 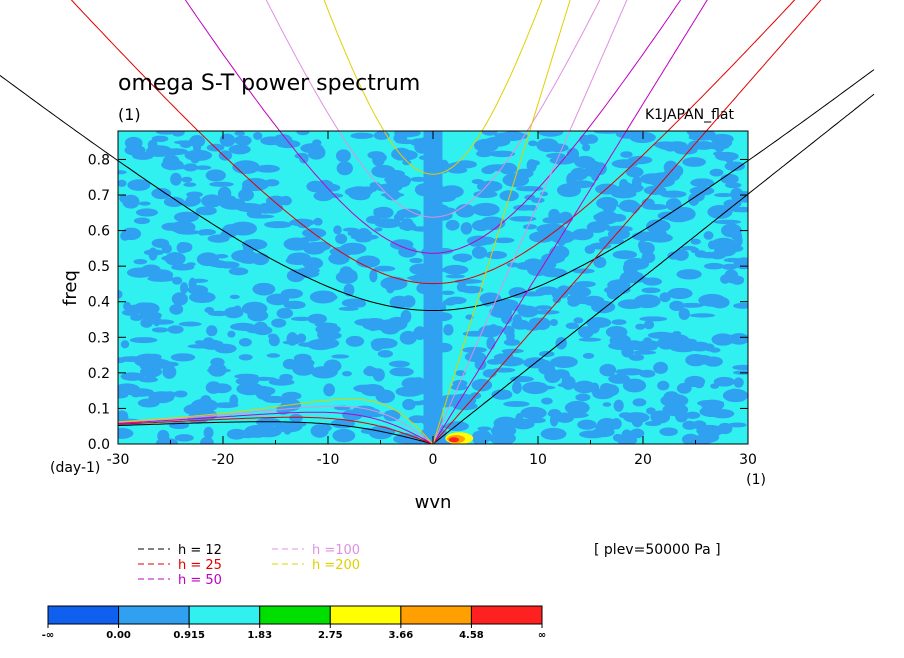 What do you see at coordinates (690, 115) in the screenshot?
I see `dataset-label: K1JAPAN_flat` at bounding box center [690, 115].